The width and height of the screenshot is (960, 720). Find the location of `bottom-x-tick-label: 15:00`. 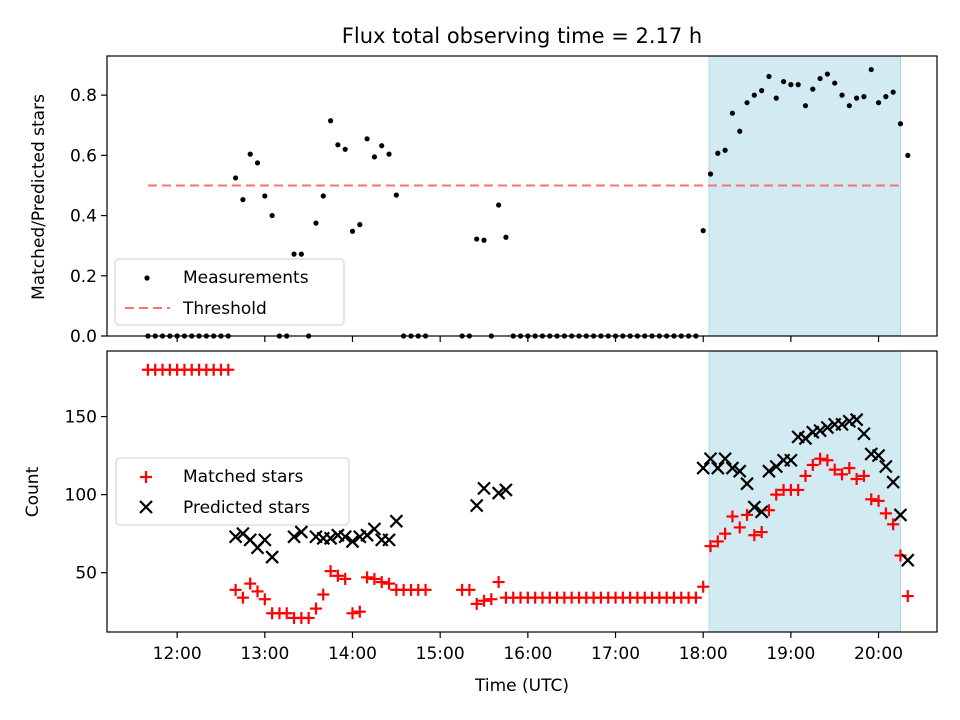

bottom-x-tick-label: 15:00 is located at coordinates (440, 654).